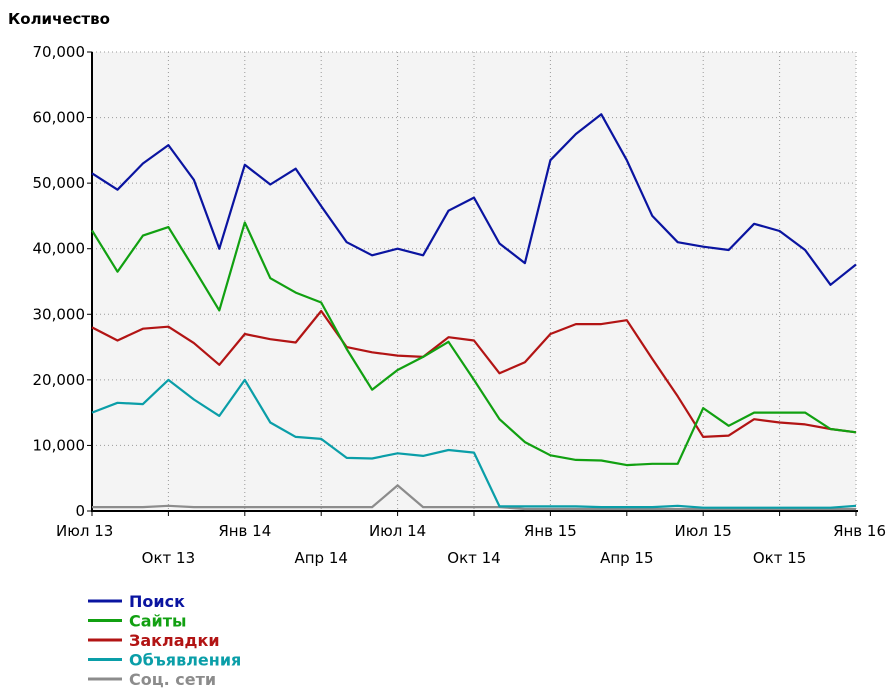  I want to click on y-tick-label: 70,000, so click(59, 52).